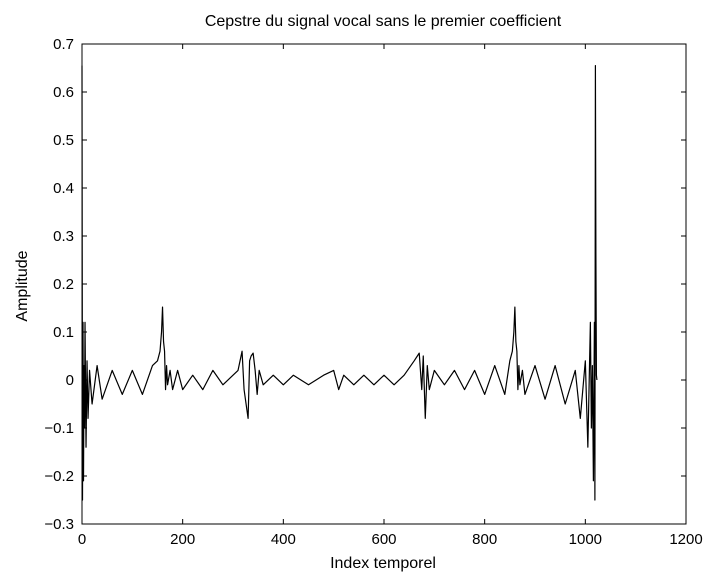  What do you see at coordinates (383, 563) in the screenshot?
I see `x-axis-label: Index temporel` at bounding box center [383, 563].